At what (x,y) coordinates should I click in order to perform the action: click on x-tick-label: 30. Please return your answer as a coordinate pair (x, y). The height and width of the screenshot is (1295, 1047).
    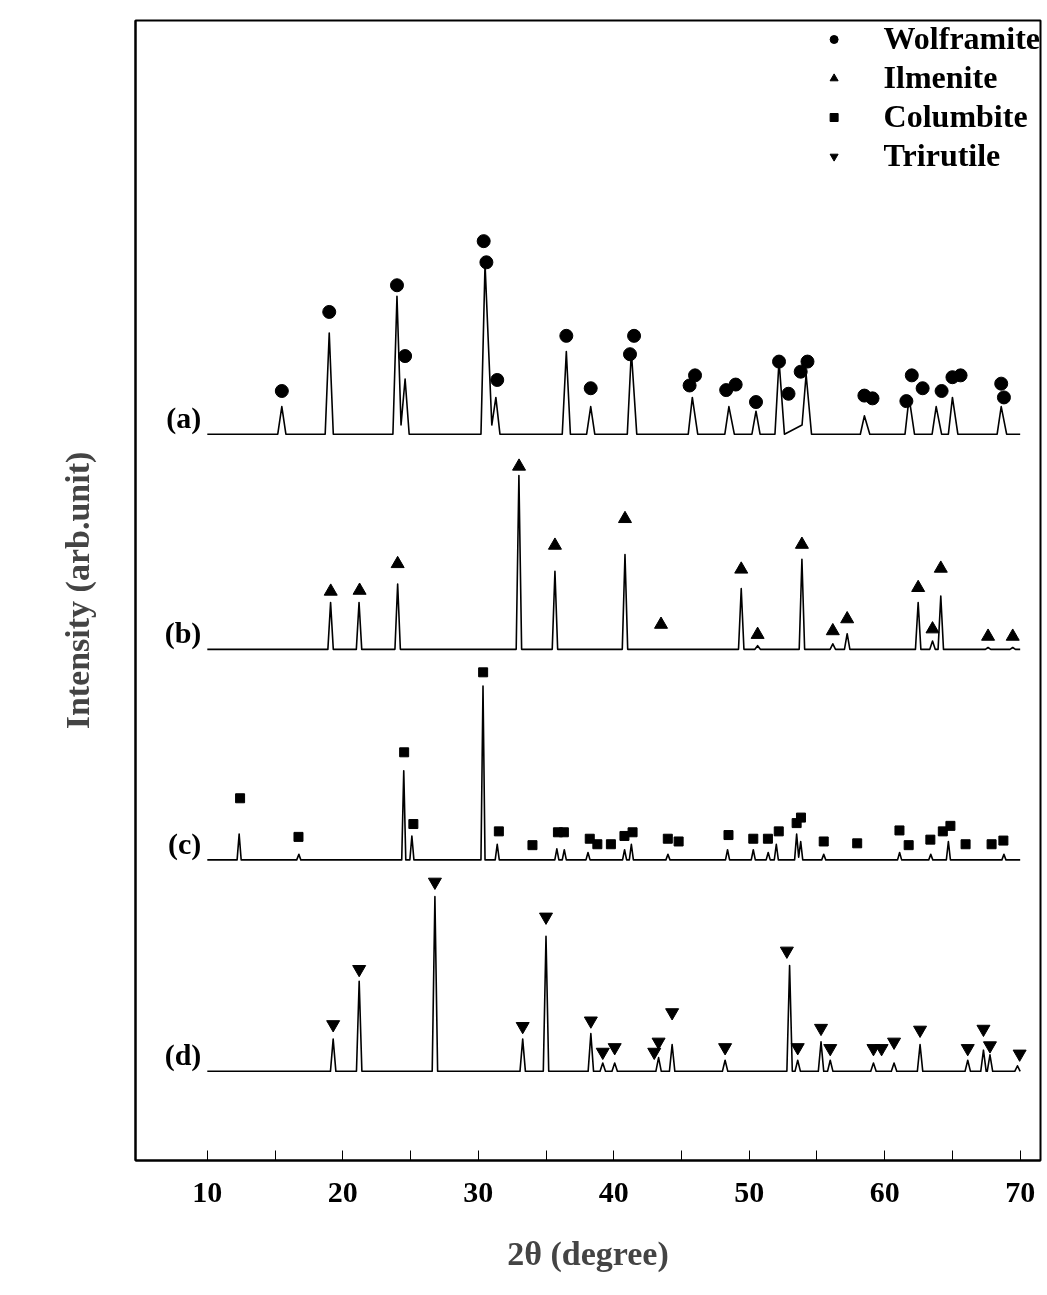
    Looking at the image, I should click on (478, 1191).